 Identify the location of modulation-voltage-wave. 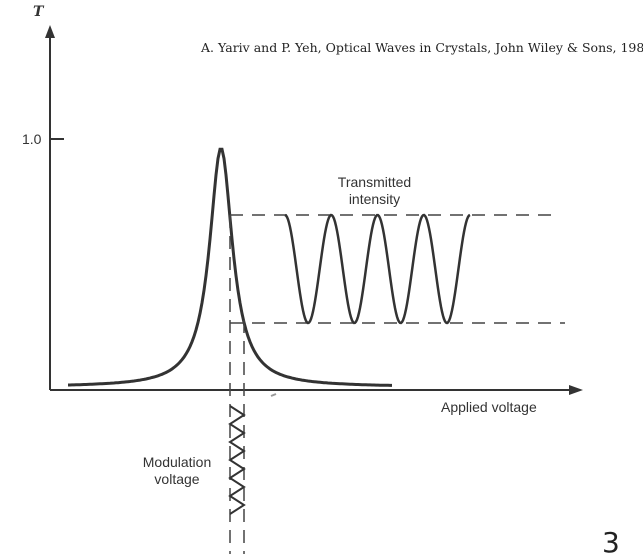
(237, 460).